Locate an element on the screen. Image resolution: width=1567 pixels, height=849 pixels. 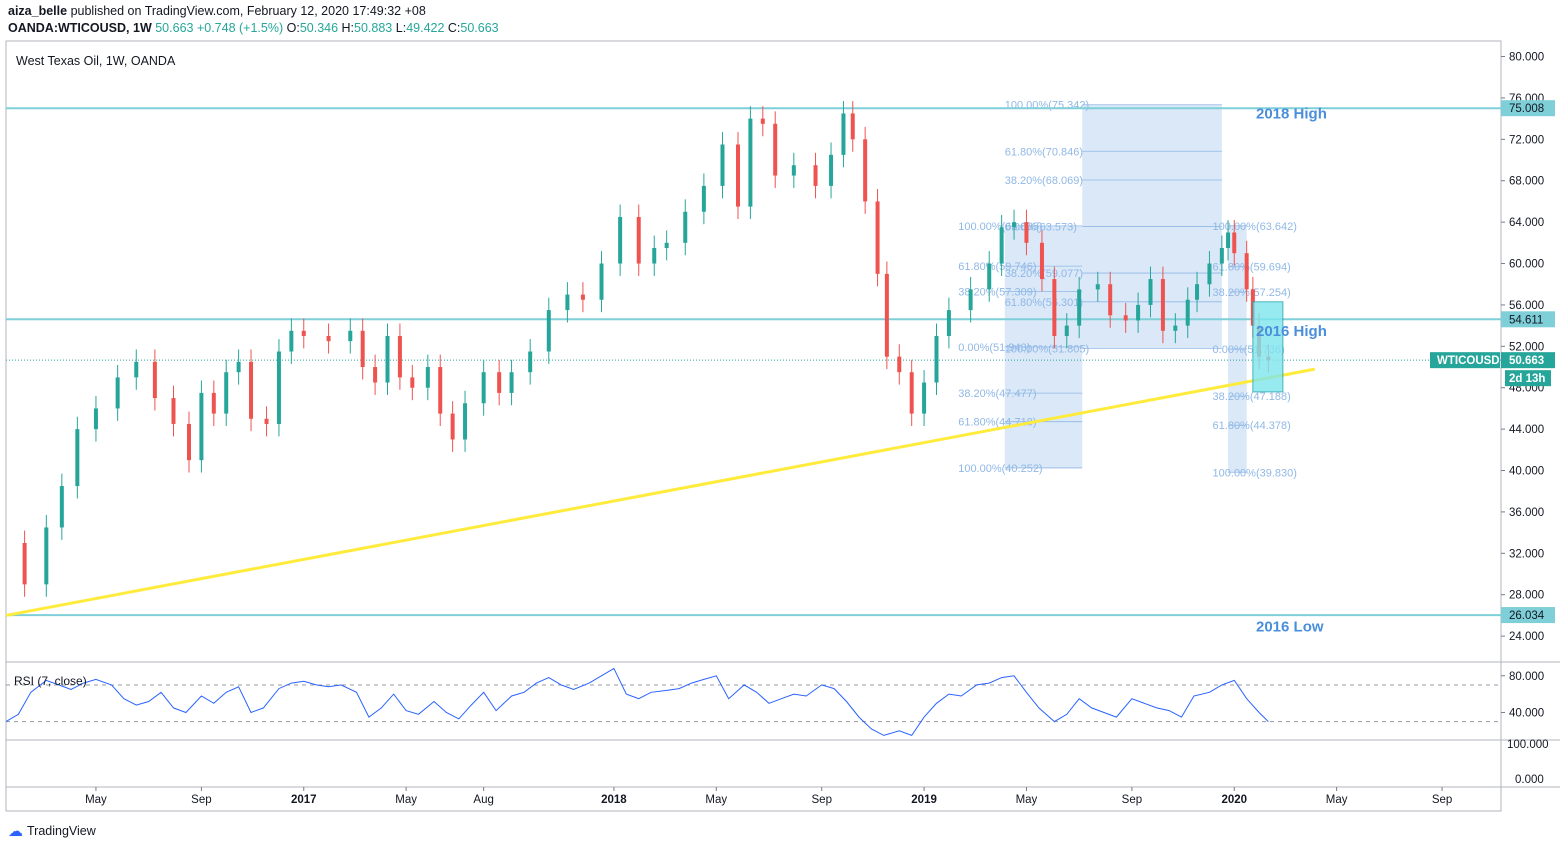
level-price-tag-label: 26.034 is located at coordinates (1527, 616).